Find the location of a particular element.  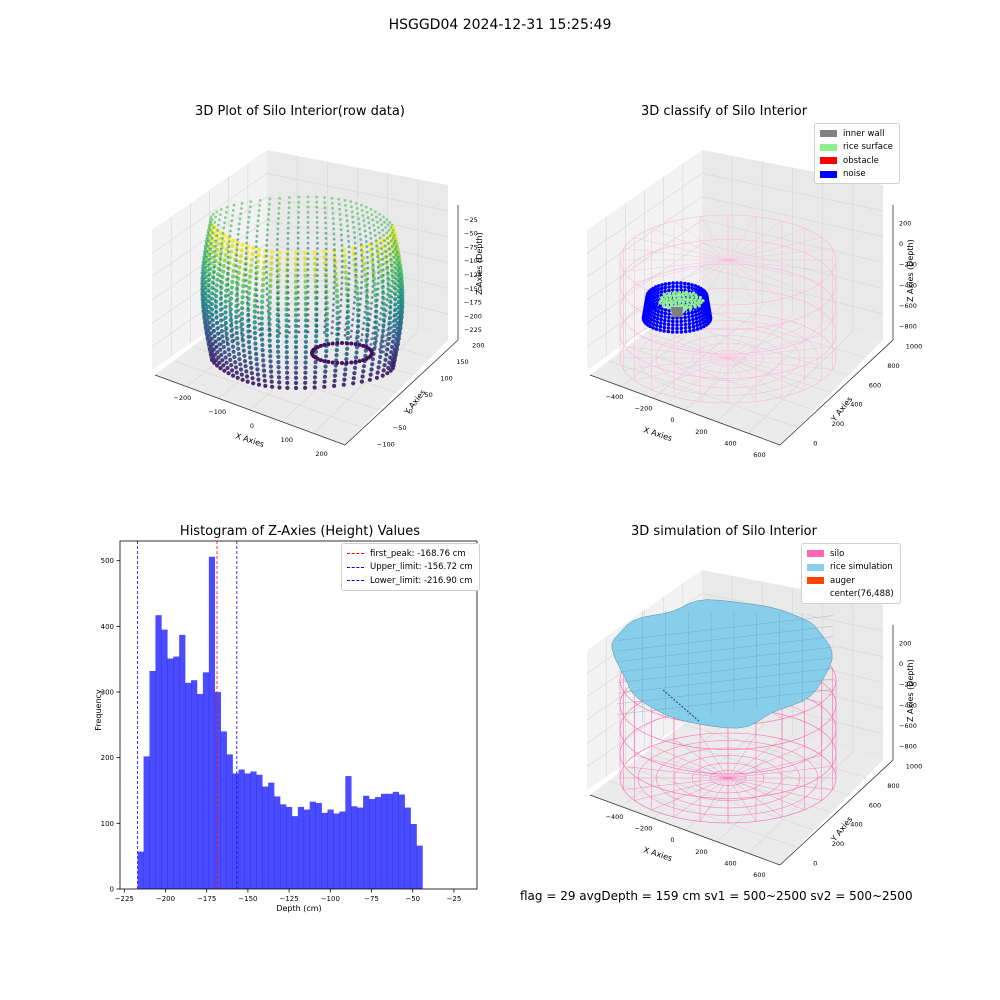

legend-item: first_peak: -168.76 cm is located at coordinates (410, 554).